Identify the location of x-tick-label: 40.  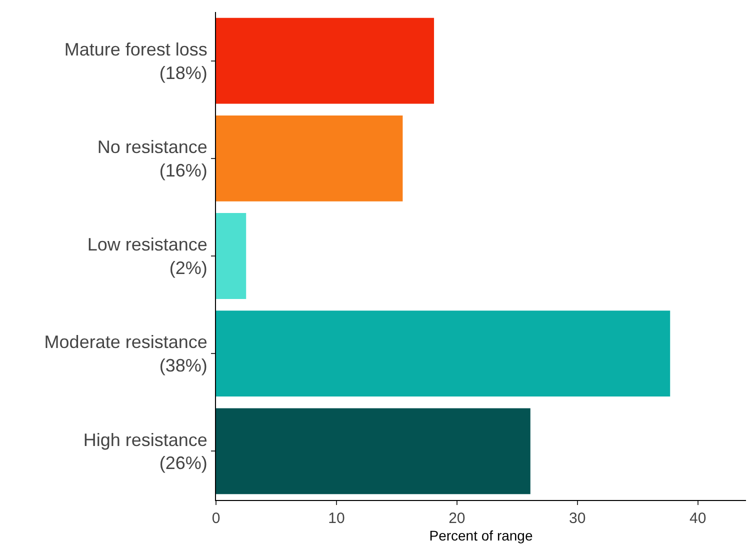
(697, 518).